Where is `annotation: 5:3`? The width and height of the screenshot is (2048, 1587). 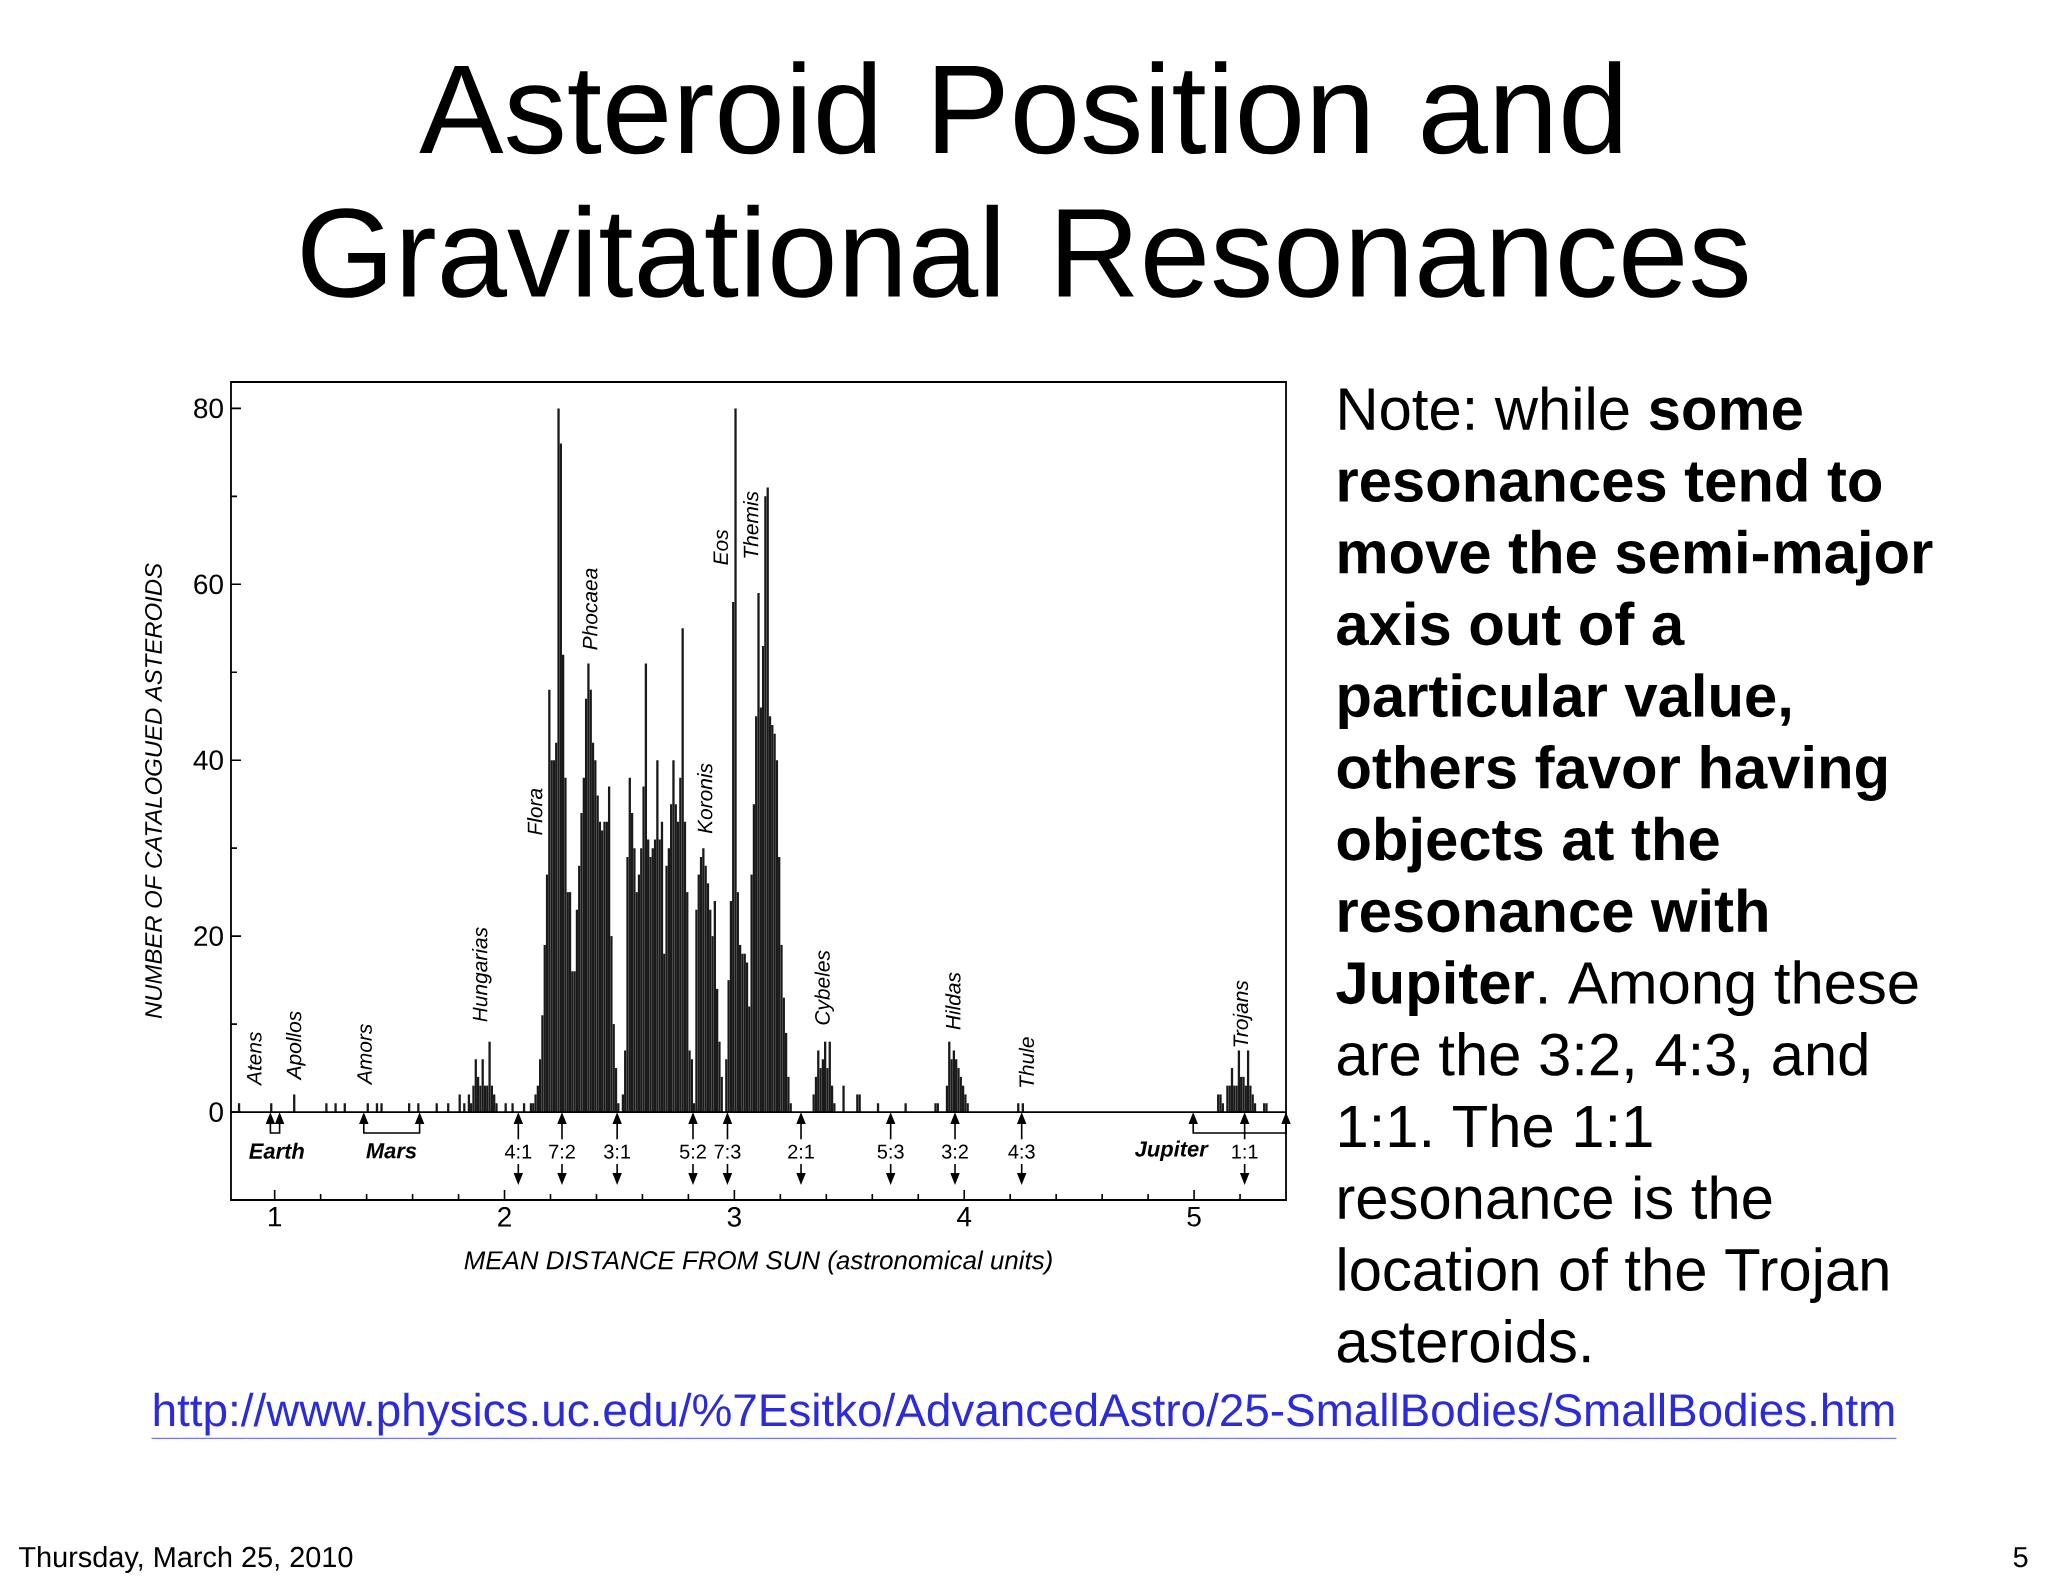 annotation: 5:3 is located at coordinates (890, 1151).